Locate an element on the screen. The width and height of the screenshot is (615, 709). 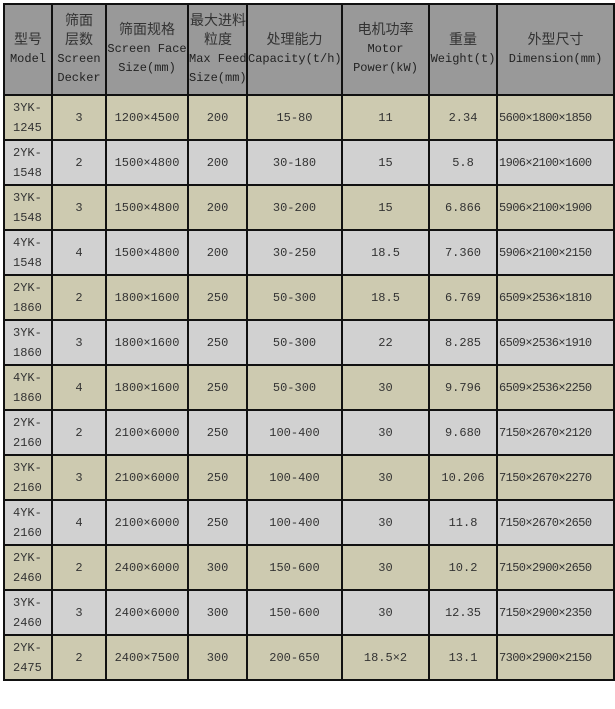
cell-weight: 2.34 is located at coordinates (463, 117).